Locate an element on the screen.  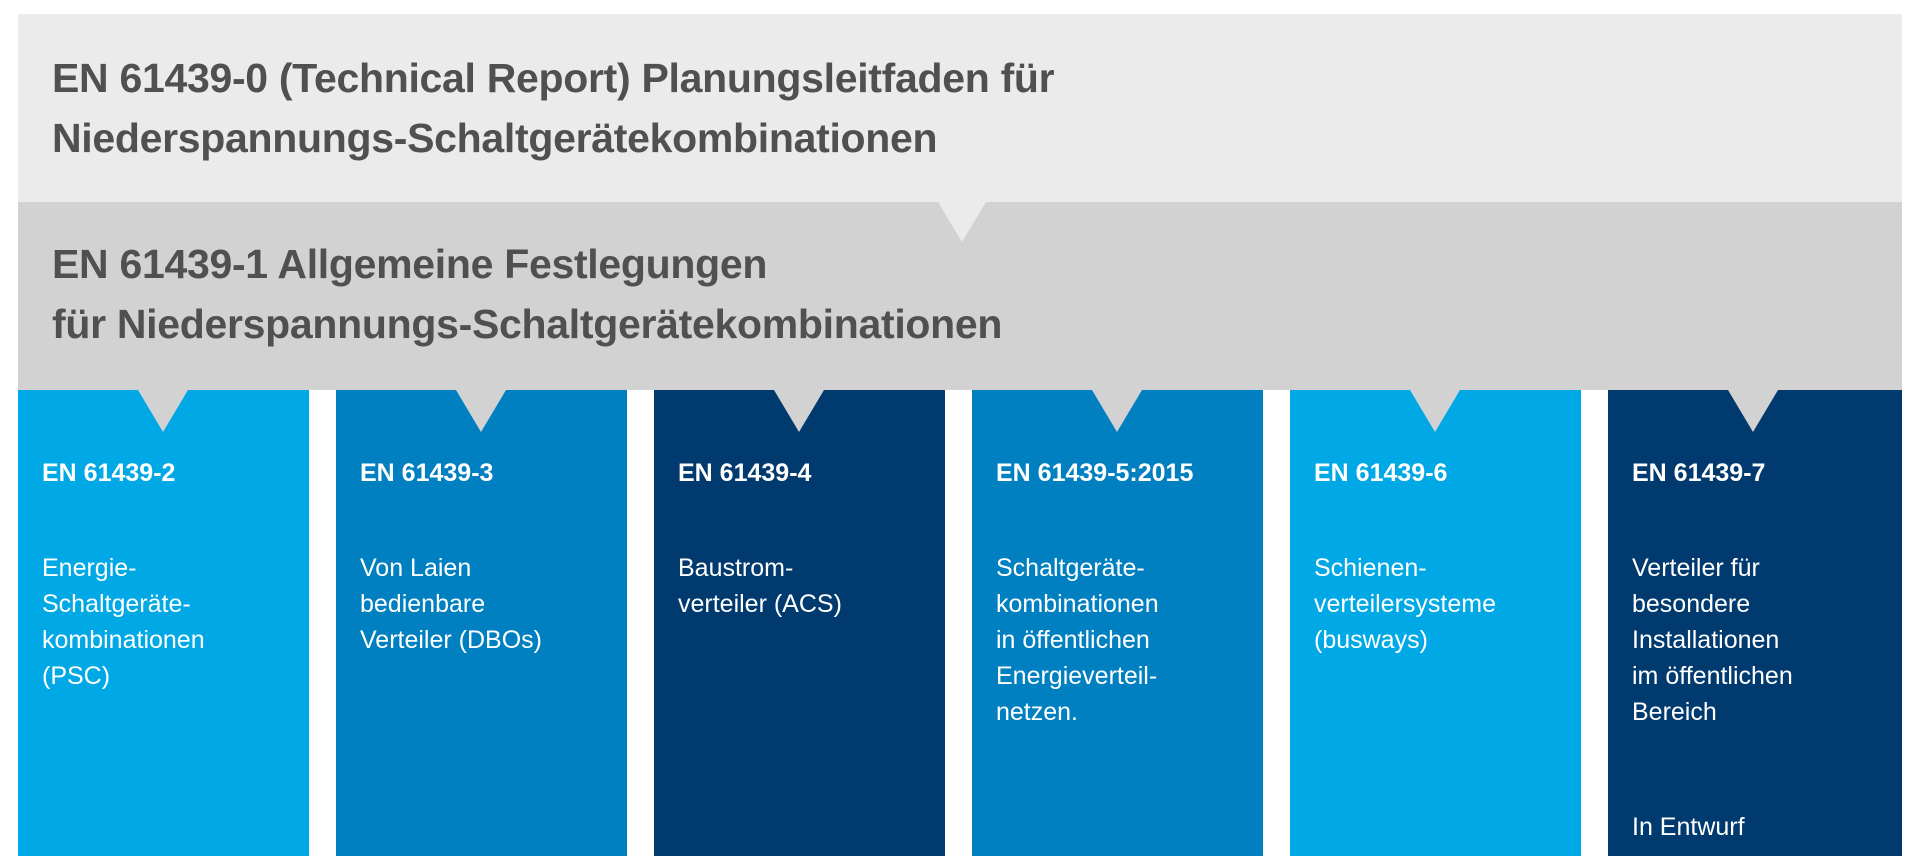
desc-line: Bereich is located at coordinates (1674, 712).